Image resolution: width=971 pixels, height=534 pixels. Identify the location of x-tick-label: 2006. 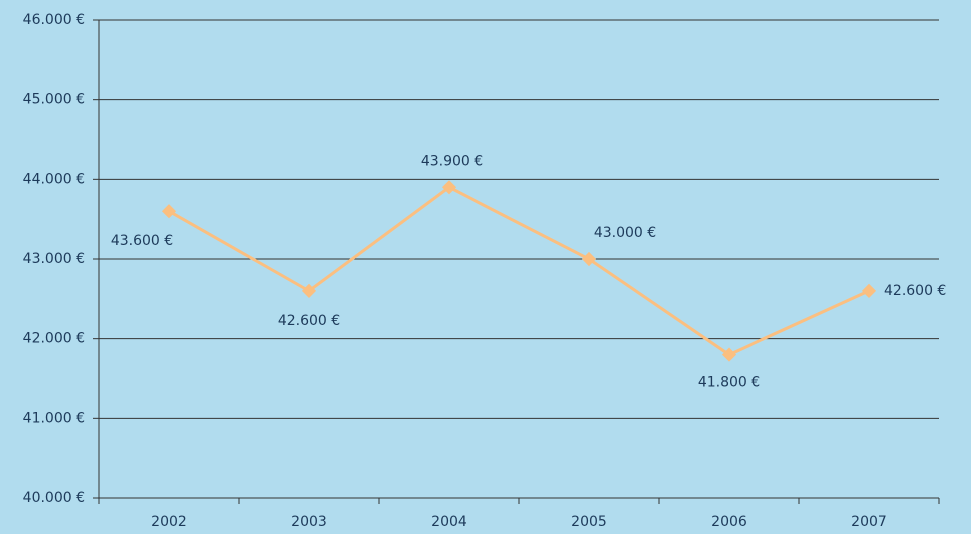
(729, 522).